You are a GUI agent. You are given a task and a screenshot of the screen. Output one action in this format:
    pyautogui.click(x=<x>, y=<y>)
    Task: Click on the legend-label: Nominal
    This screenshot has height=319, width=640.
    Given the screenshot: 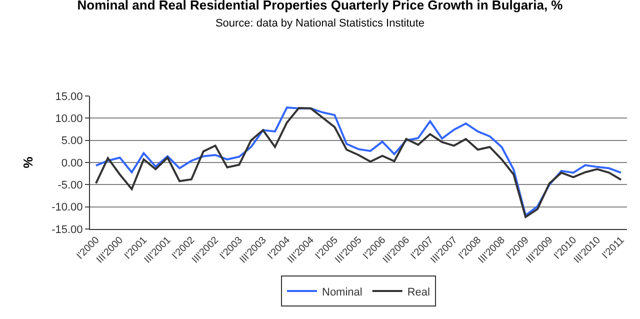 What is the action you would take?
    pyautogui.click(x=342, y=292)
    